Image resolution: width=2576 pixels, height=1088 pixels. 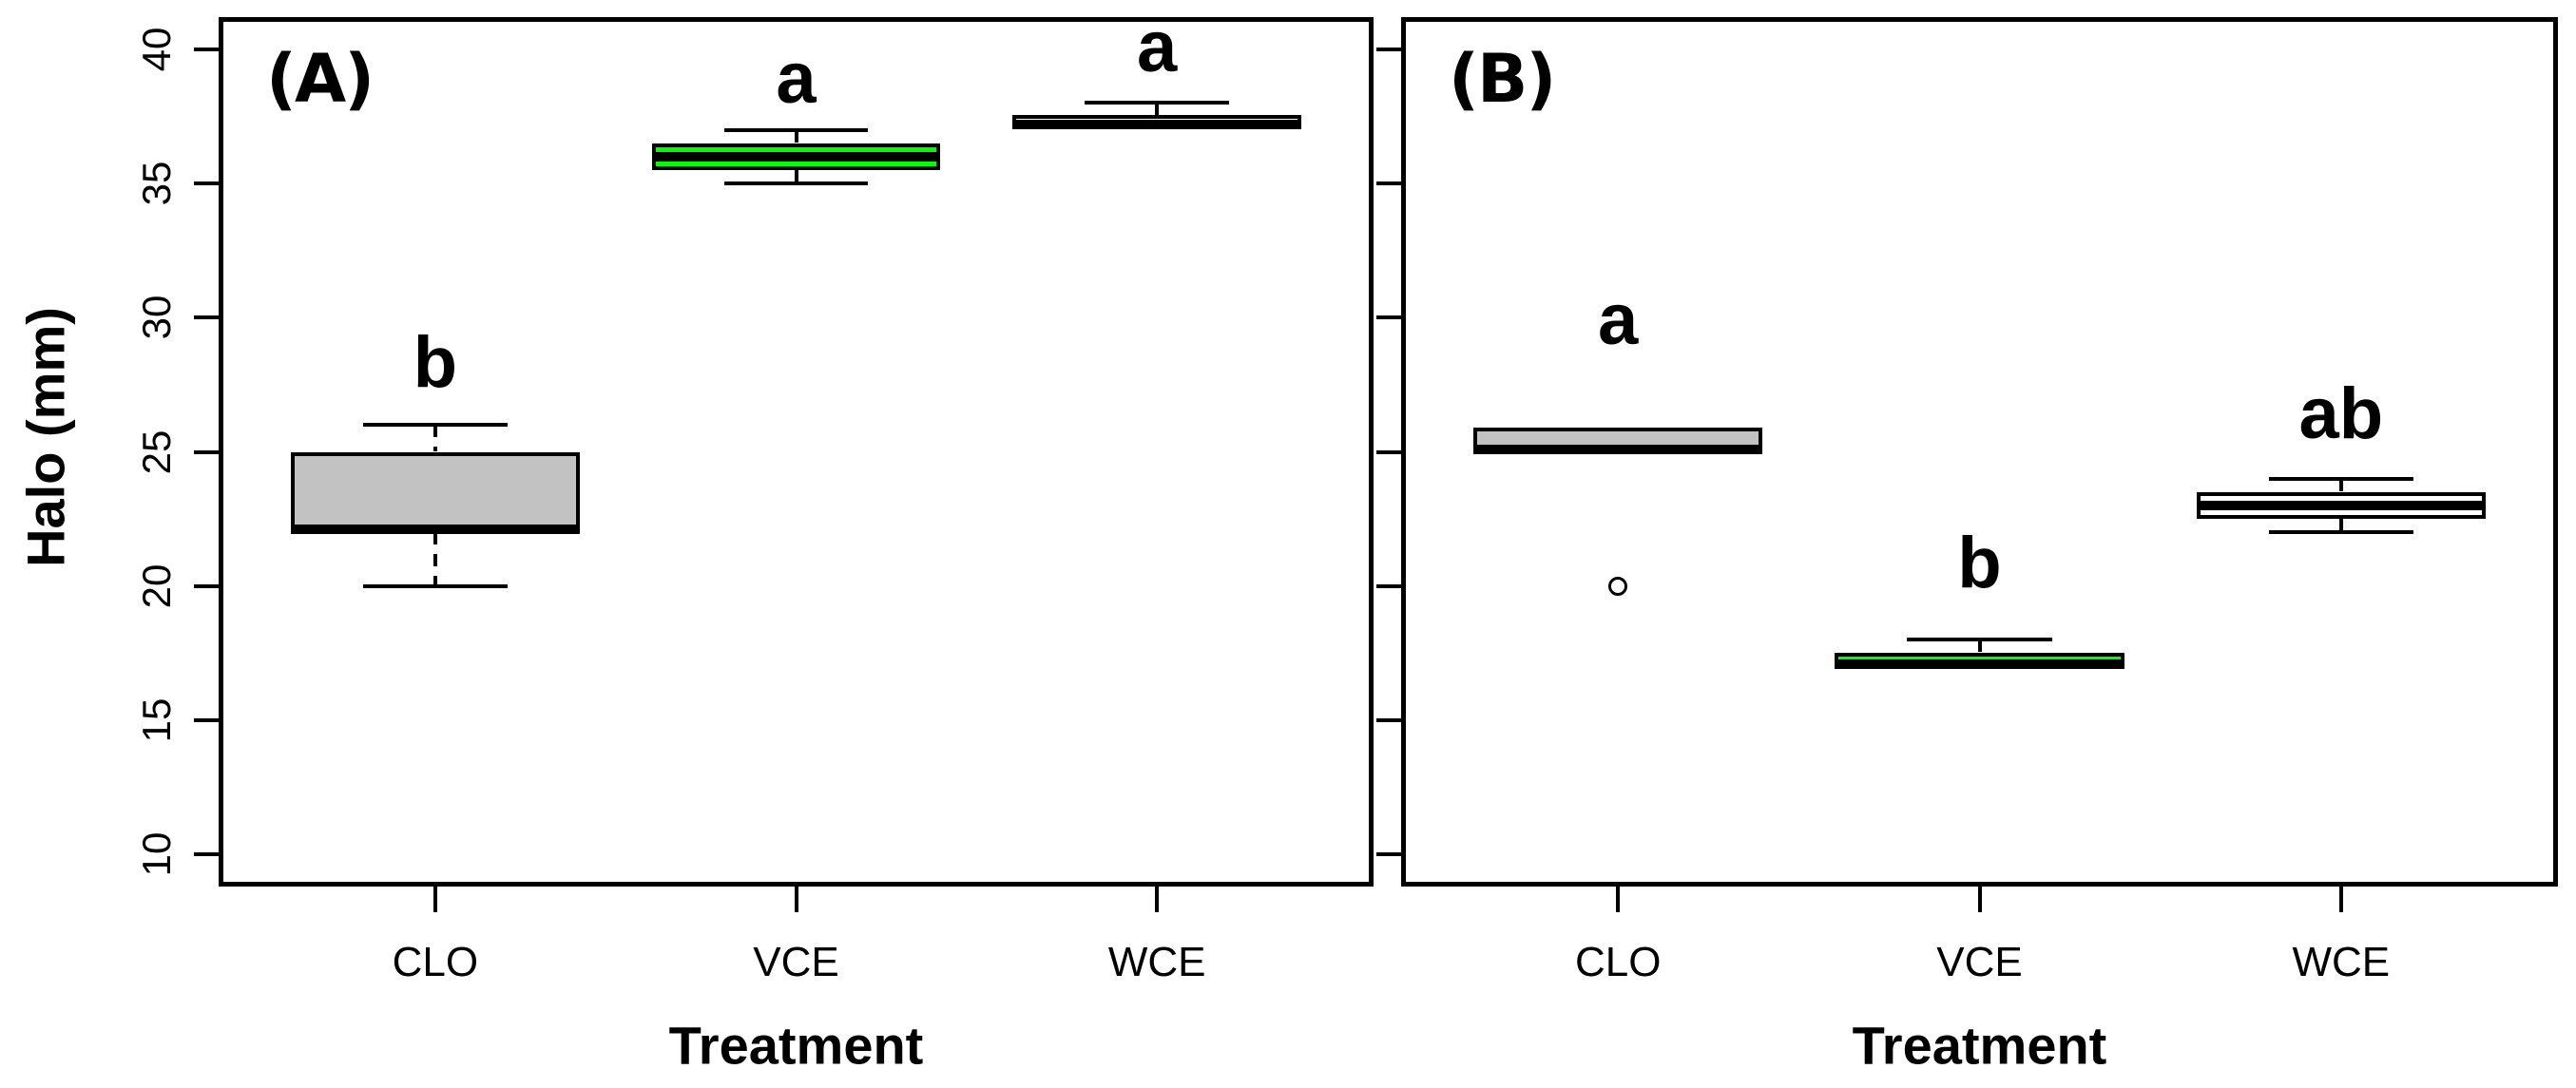 I want to click on y-tick-label-35: 35, so click(x=157, y=183).